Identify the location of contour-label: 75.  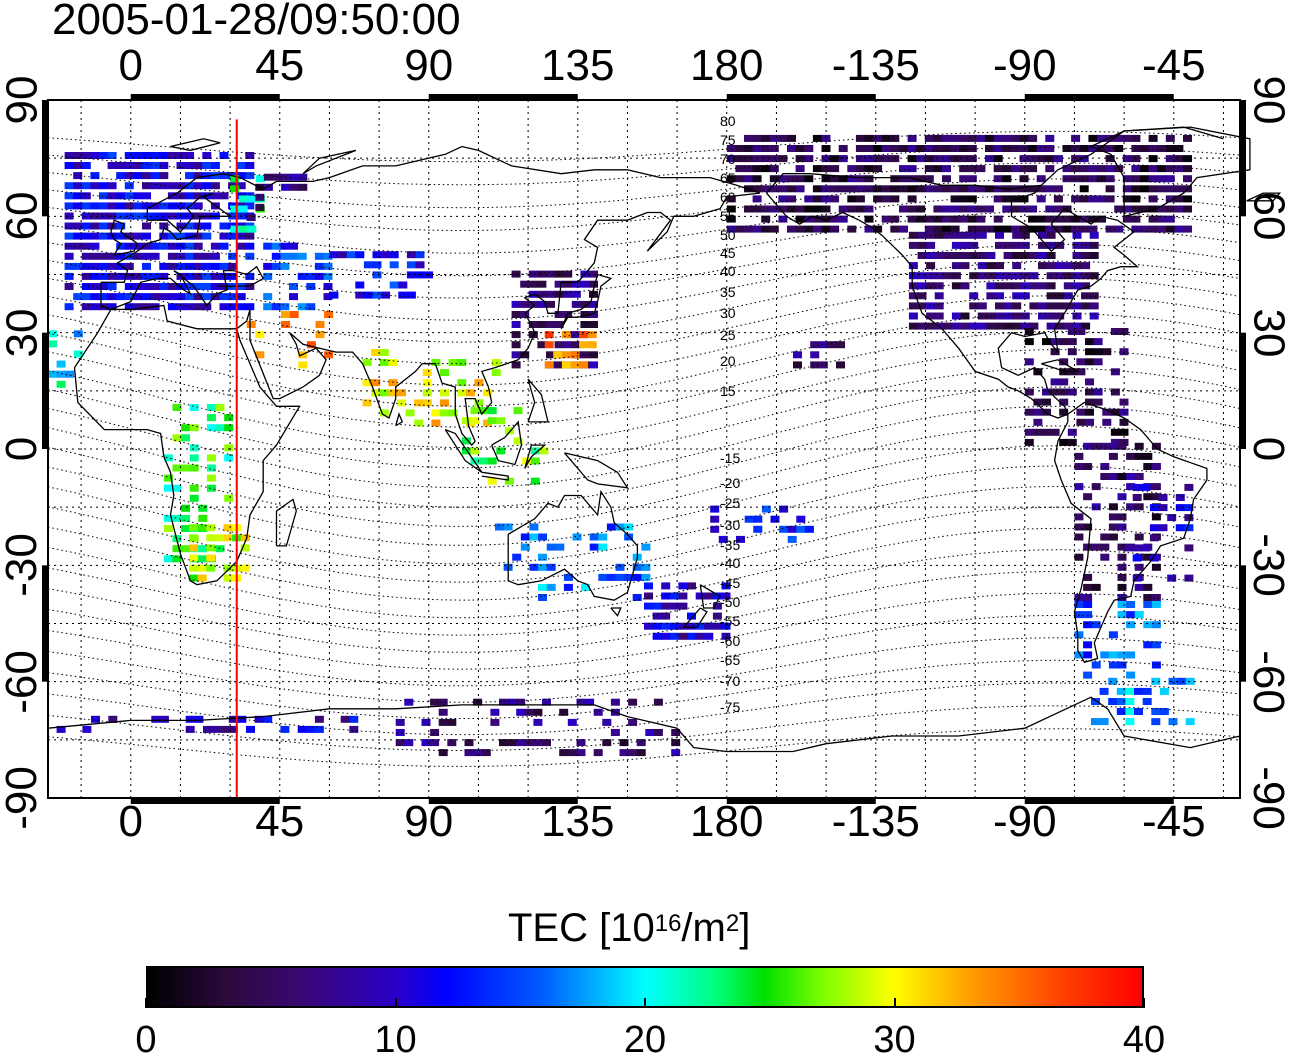
(728, 140).